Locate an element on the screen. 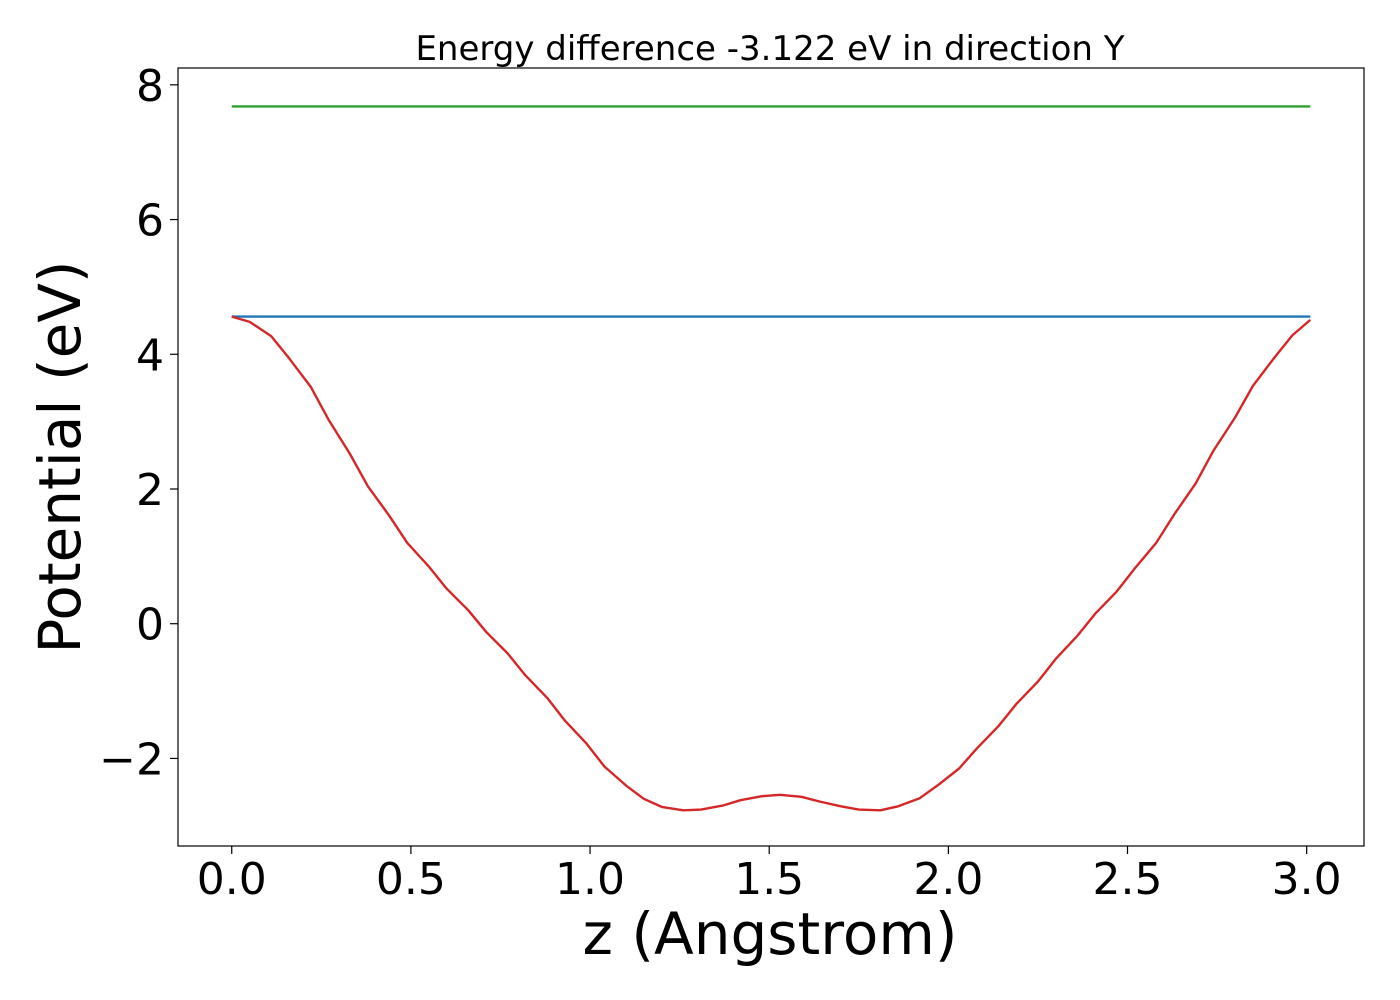  x-tick-label: 3.0 is located at coordinates (1307, 879).